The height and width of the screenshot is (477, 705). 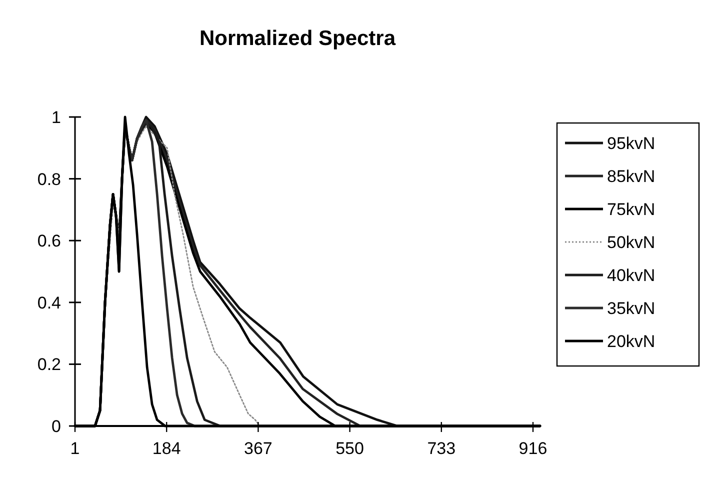 What do you see at coordinates (49, 241) in the screenshot?
I see `y-tick-label: 0.6` at bounding box center [49, 241].